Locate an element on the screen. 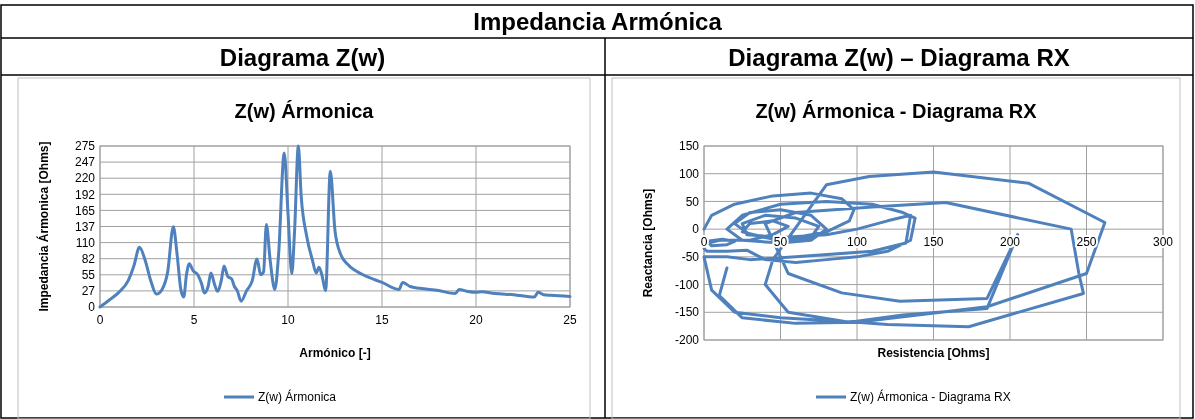 The image size is (1195, 419). y-tick-label: -150 is located at coordinates (687, 312).